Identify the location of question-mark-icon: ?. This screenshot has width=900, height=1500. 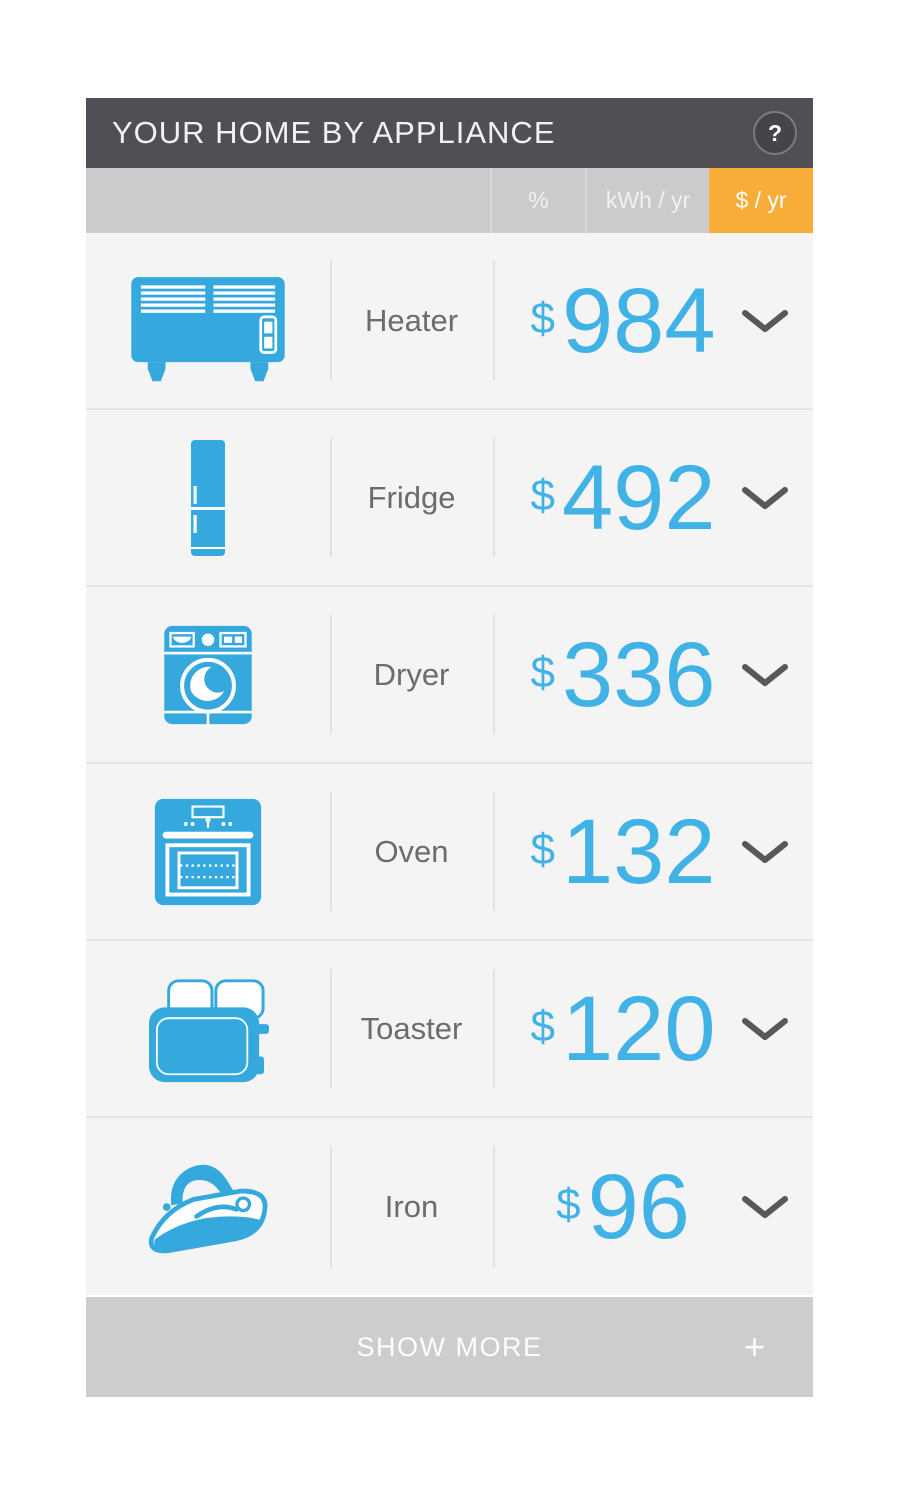
(775, 132).